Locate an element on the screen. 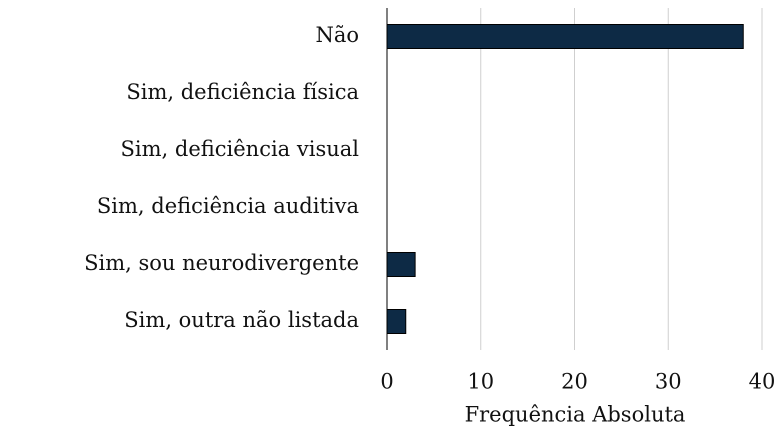  y-tick-label: Não is located at coordinates (337, 35).